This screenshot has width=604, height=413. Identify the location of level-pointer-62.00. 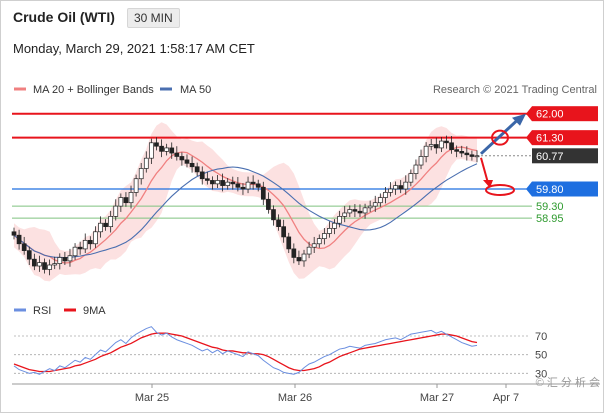
(529, 114).